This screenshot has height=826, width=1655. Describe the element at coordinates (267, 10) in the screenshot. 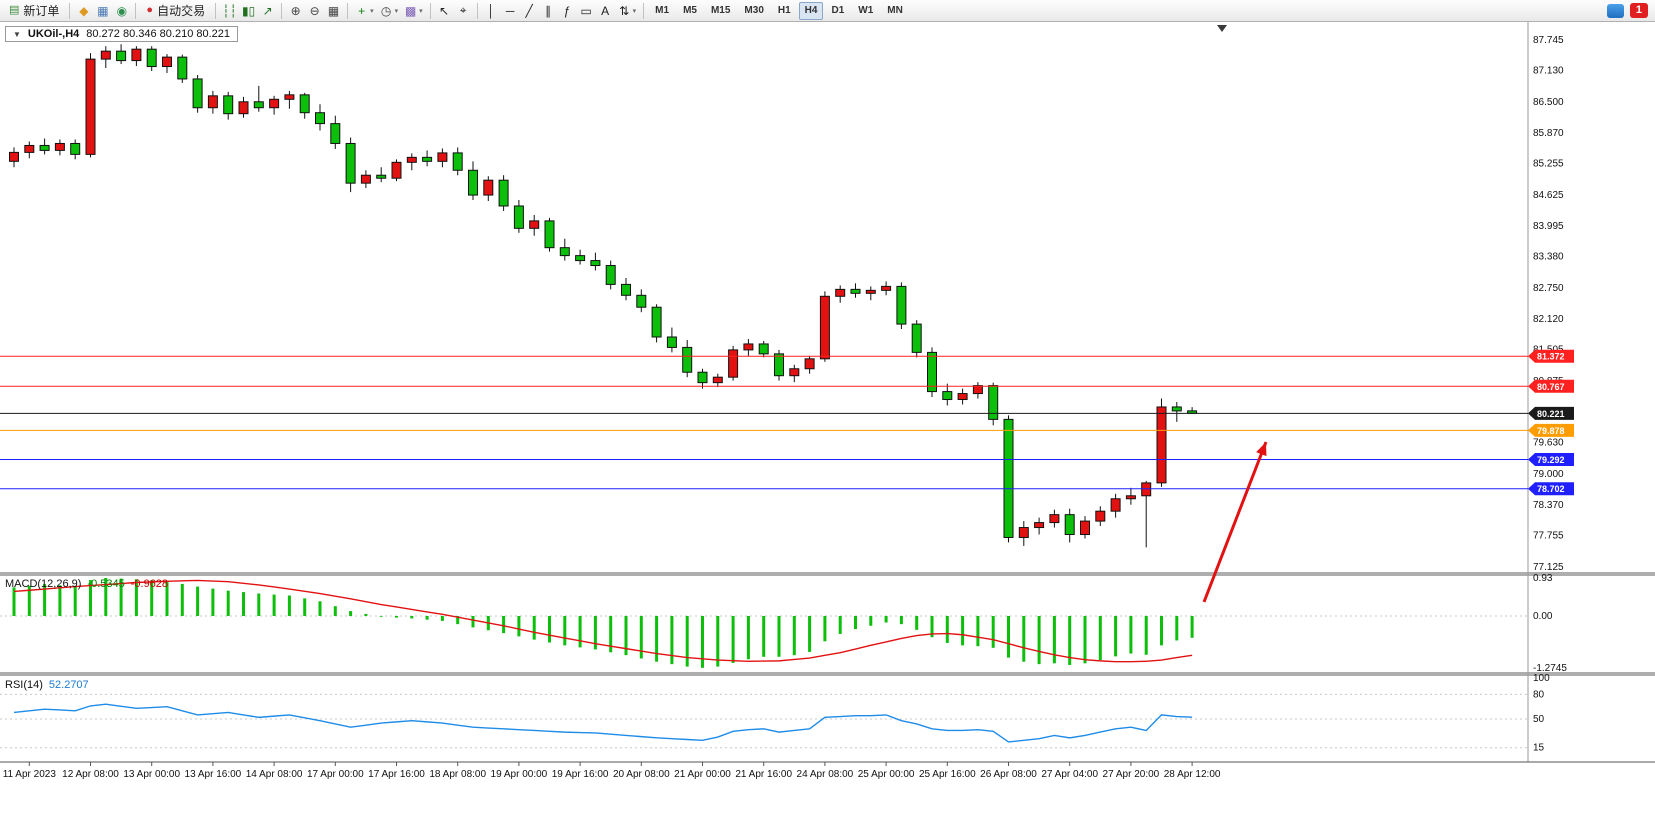

I see `line-chart-icon: ↗` at that location.